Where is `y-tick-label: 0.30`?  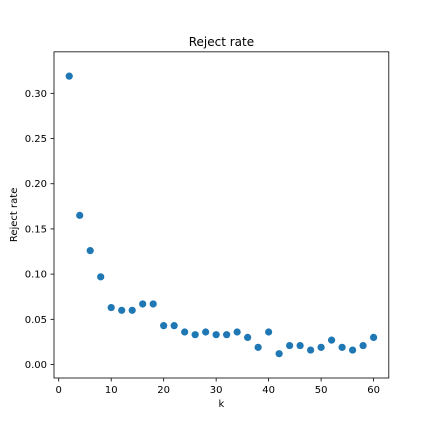 y-tick-label: 0.30 is located at coordinates (36, 94).